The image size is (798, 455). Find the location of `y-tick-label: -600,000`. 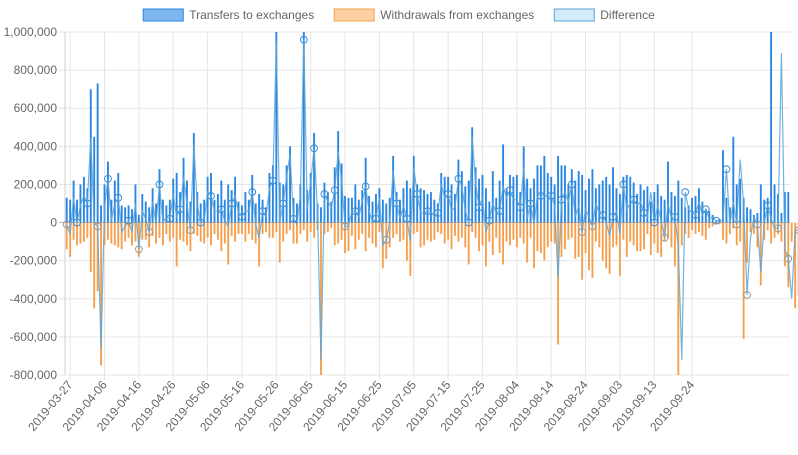

y-tick-label: -600,000 is located at coordinates (34, 337).